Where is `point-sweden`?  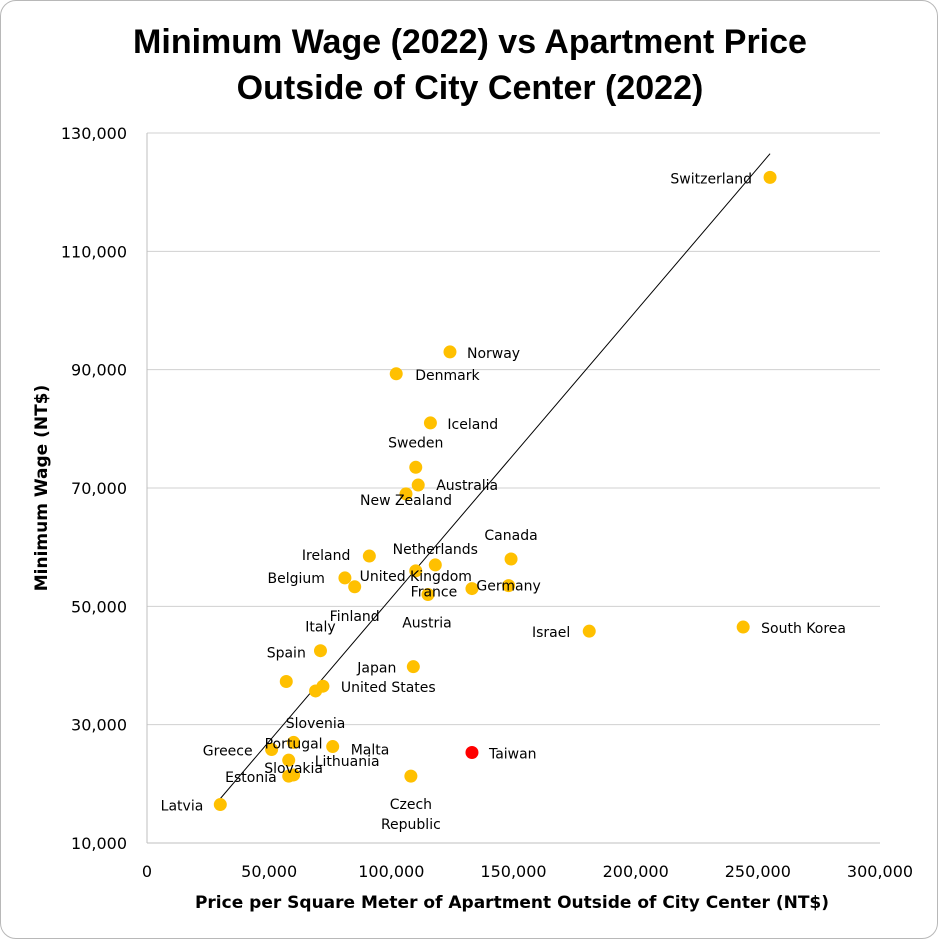 point-sweden is located at coordinates (416, 467).